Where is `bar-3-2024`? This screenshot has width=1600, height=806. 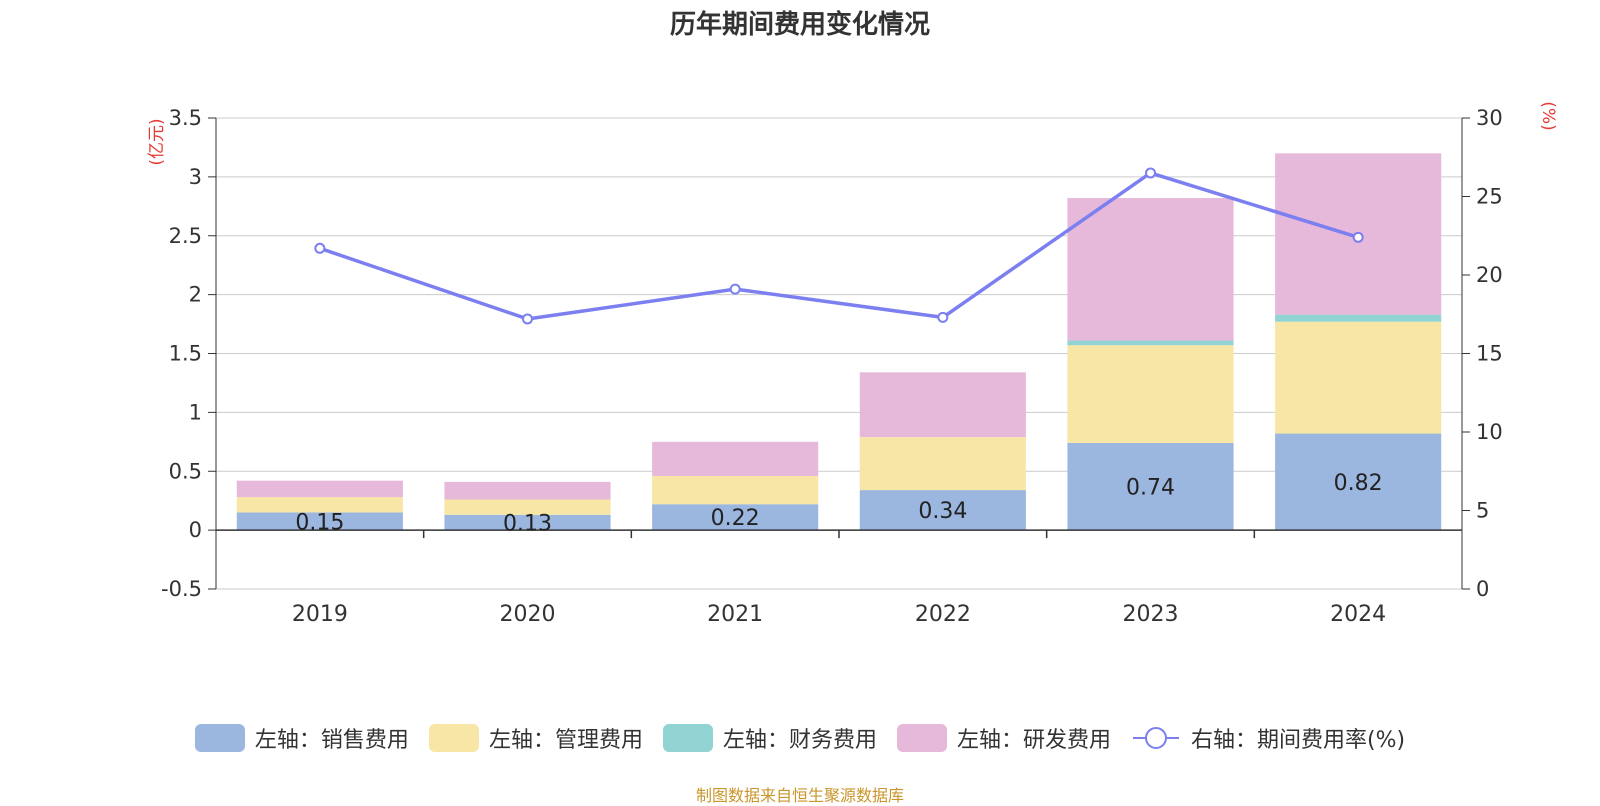
bar-3-2024 is located at coordinates (1358, 318).